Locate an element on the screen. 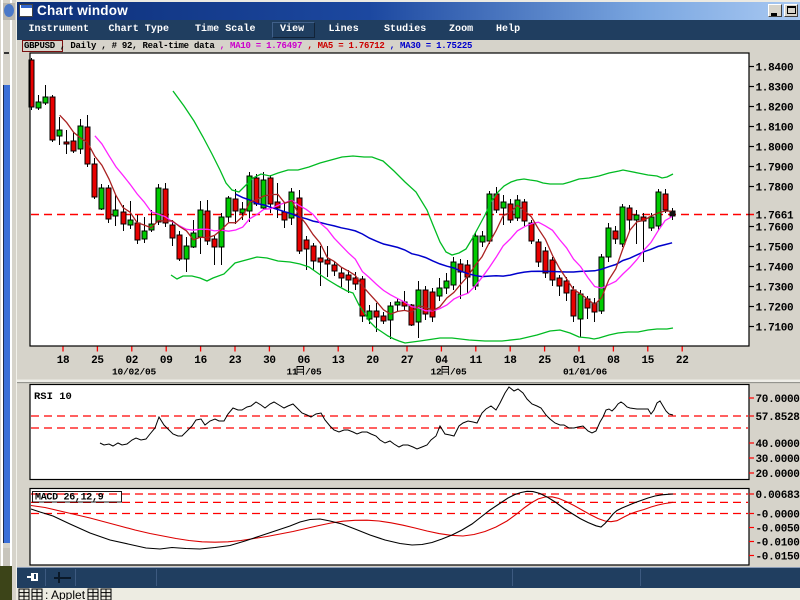 The width and height of the screenshot is (800, 600). svg-text: RSI 10 is located at coordinates (53, 397).